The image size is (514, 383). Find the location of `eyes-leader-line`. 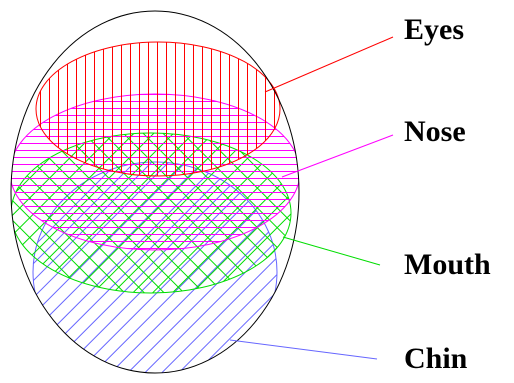

eyes-leader-line is located at coordinates (329, 64).